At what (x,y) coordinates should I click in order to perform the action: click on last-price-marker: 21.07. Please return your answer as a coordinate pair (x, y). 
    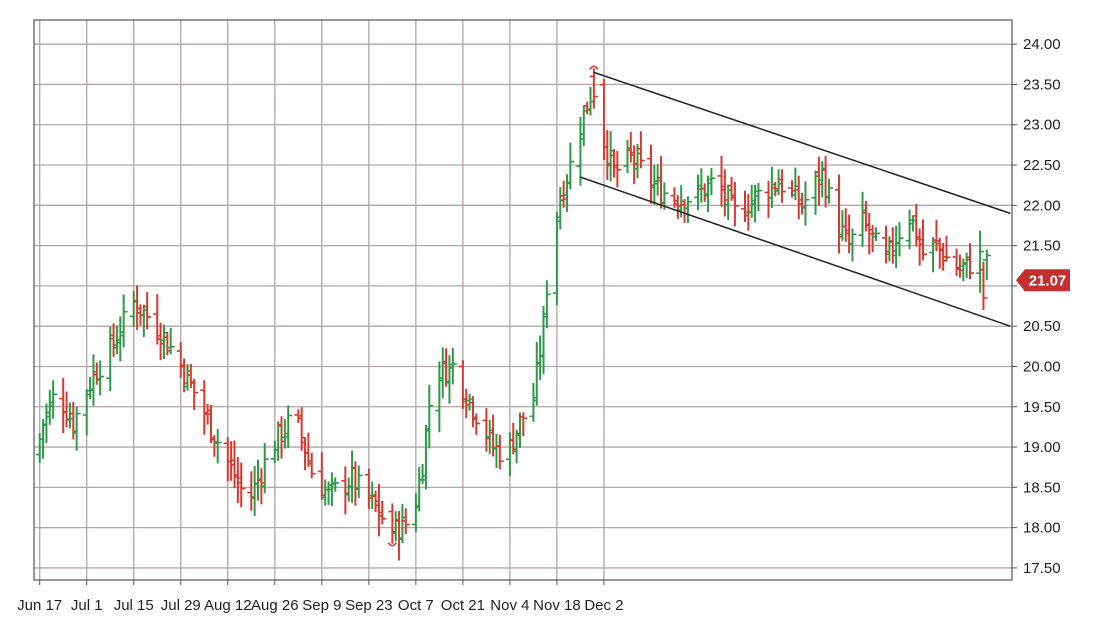
    Looking at the image, I should click on (1043, 280).